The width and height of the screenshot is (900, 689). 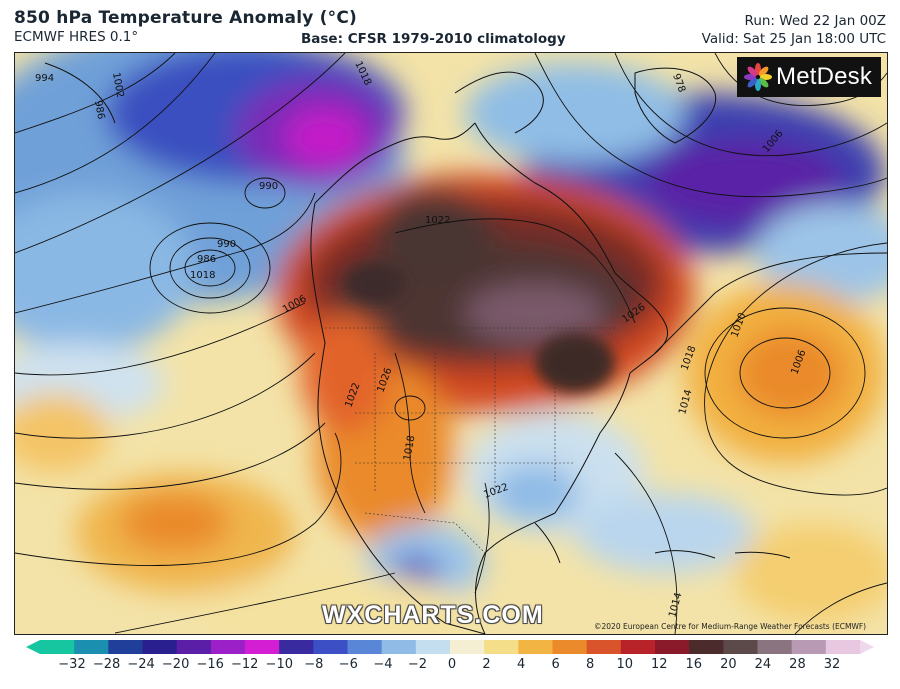 I want to click on colorbar-tick-label: 24, so click(x=763, y=664).